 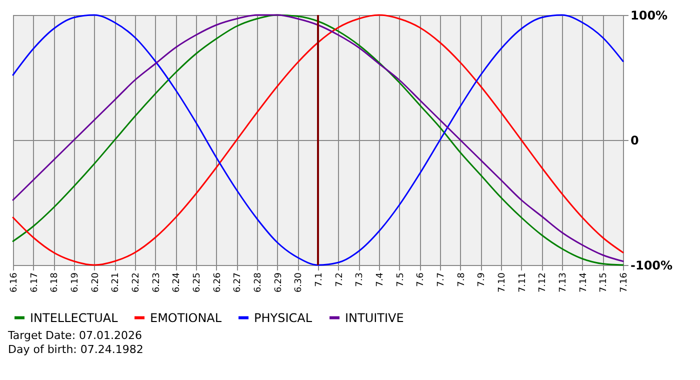 I want to click on x-tick-label: 7.4, so click(x=381, y=279).